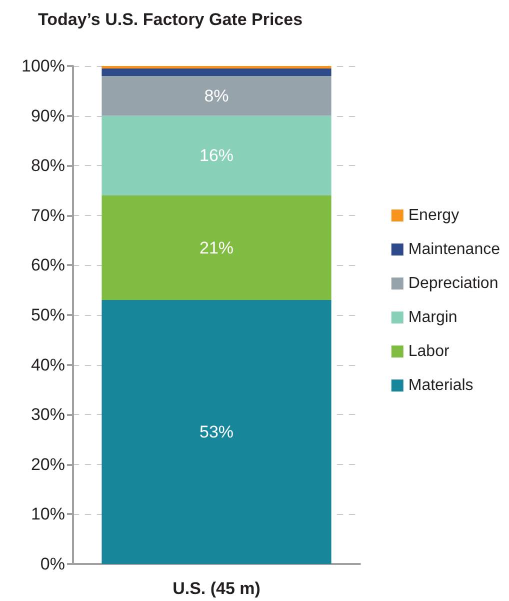 This screenshot has height=601, width=509. Describe the element at coordinates (216, 588) in the screenshot. I see `x-tick-label: U.S. (45 m)` at that location.